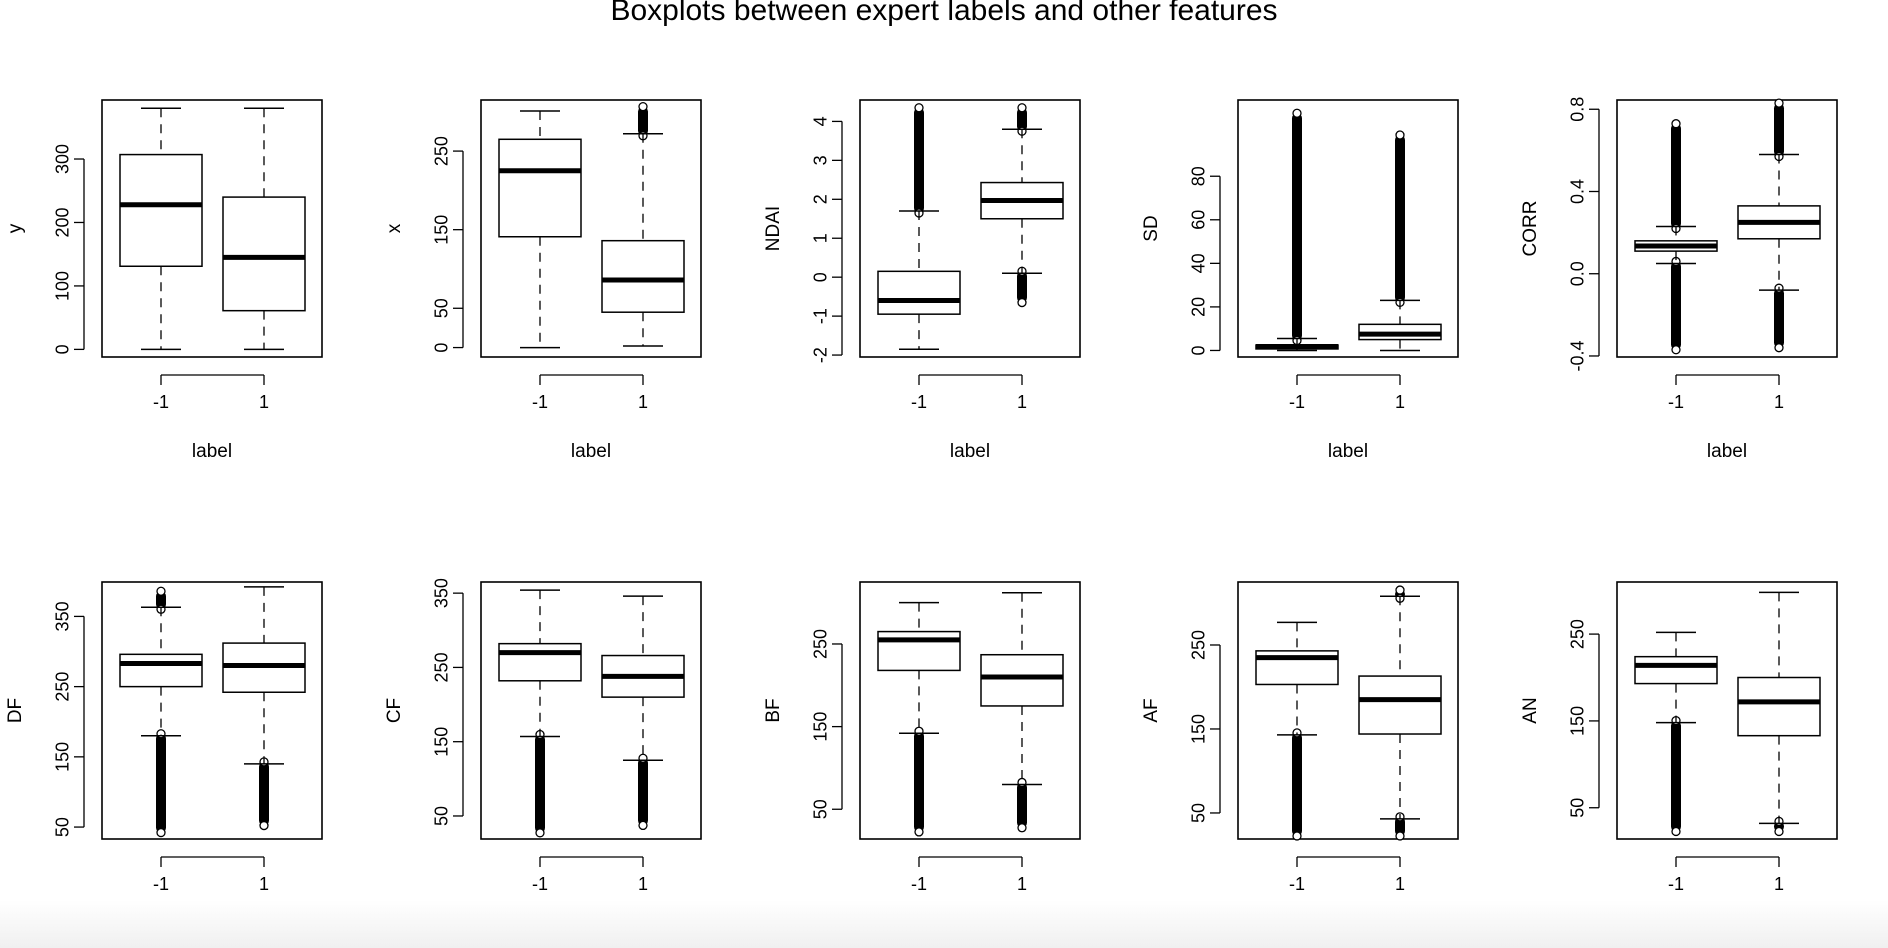 This screenshot has width=1888, height=948. What do you see at coordinates (1199, 220) in the screenshot?
I see `y-tick-label: 60` at bounding box center [1199, 220].